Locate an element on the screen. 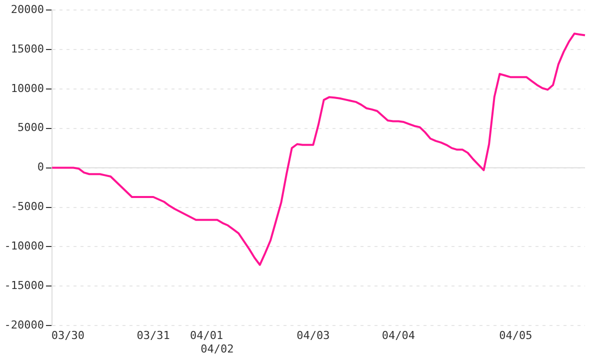 The width and height of the screenshot is (600, 360). y-tick-label: -5000 is located at coordinates (27, 207).